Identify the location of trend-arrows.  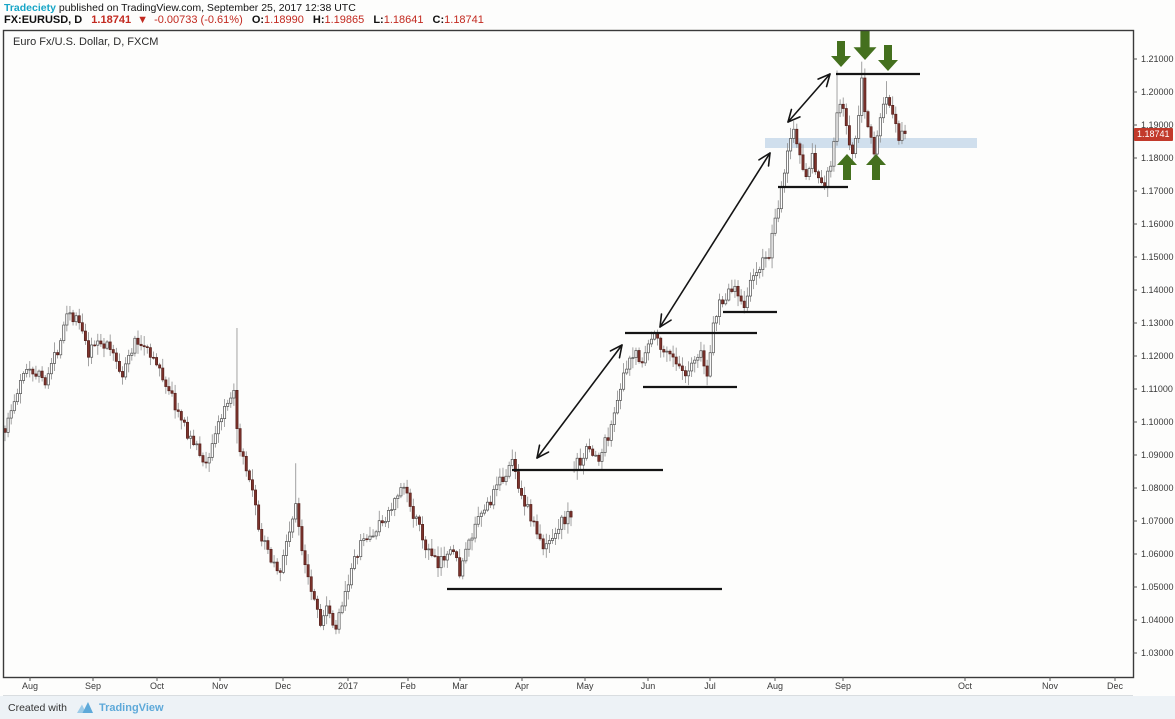
(683, 266).